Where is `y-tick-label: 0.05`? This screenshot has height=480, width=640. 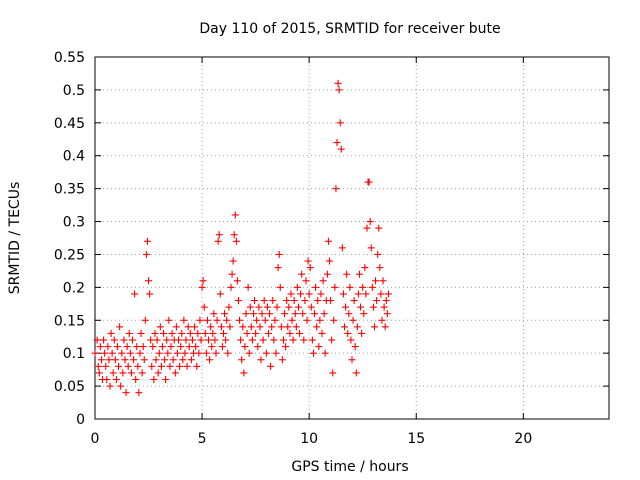 y-tick-label: 0.05 is located at coordinates (69, 387).